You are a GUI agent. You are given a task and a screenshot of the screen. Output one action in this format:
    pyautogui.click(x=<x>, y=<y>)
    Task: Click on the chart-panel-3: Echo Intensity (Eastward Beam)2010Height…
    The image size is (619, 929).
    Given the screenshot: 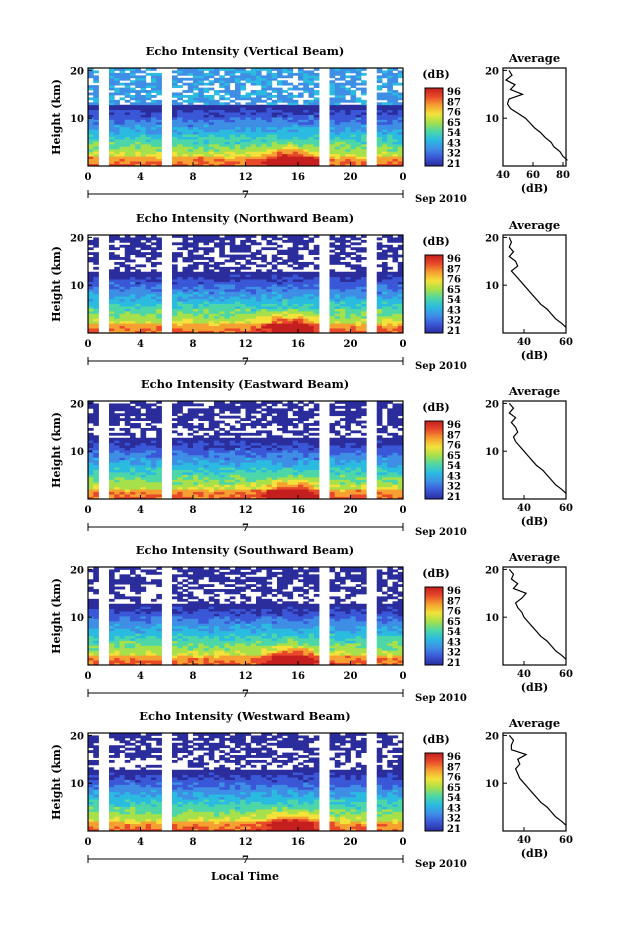 What is the action you would take?
    pyautogui.click(x=311, y=457)
    